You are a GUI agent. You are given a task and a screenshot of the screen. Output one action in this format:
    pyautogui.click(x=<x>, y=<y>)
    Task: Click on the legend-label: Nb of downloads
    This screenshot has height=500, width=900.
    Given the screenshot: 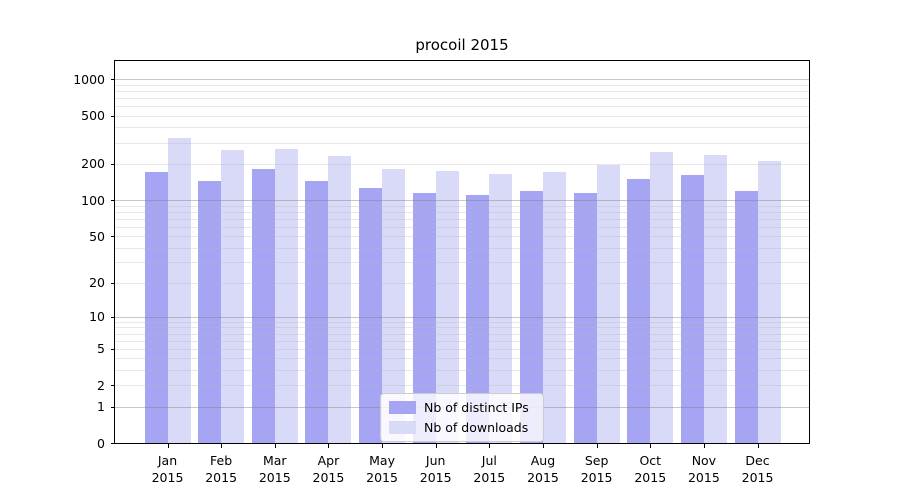 What is the action you would take?
    pyautogui.click(x=476, y=427)
    